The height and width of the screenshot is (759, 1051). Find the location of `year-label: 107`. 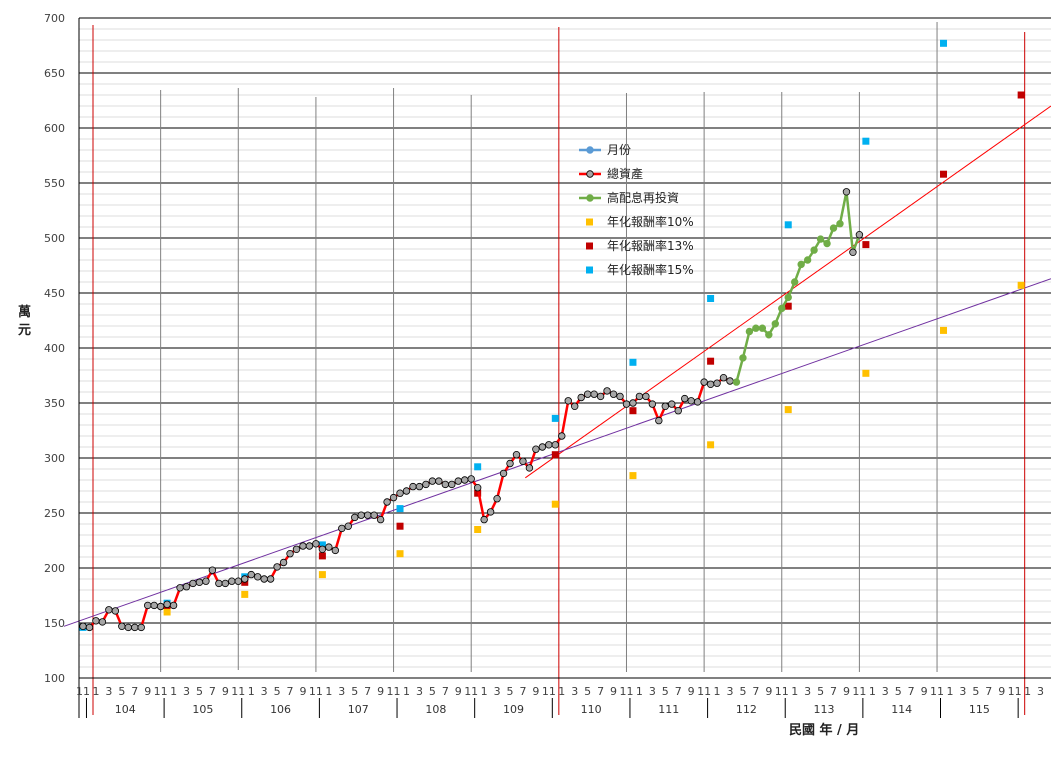

year-label: 107 is located at coordinates (358, 709).